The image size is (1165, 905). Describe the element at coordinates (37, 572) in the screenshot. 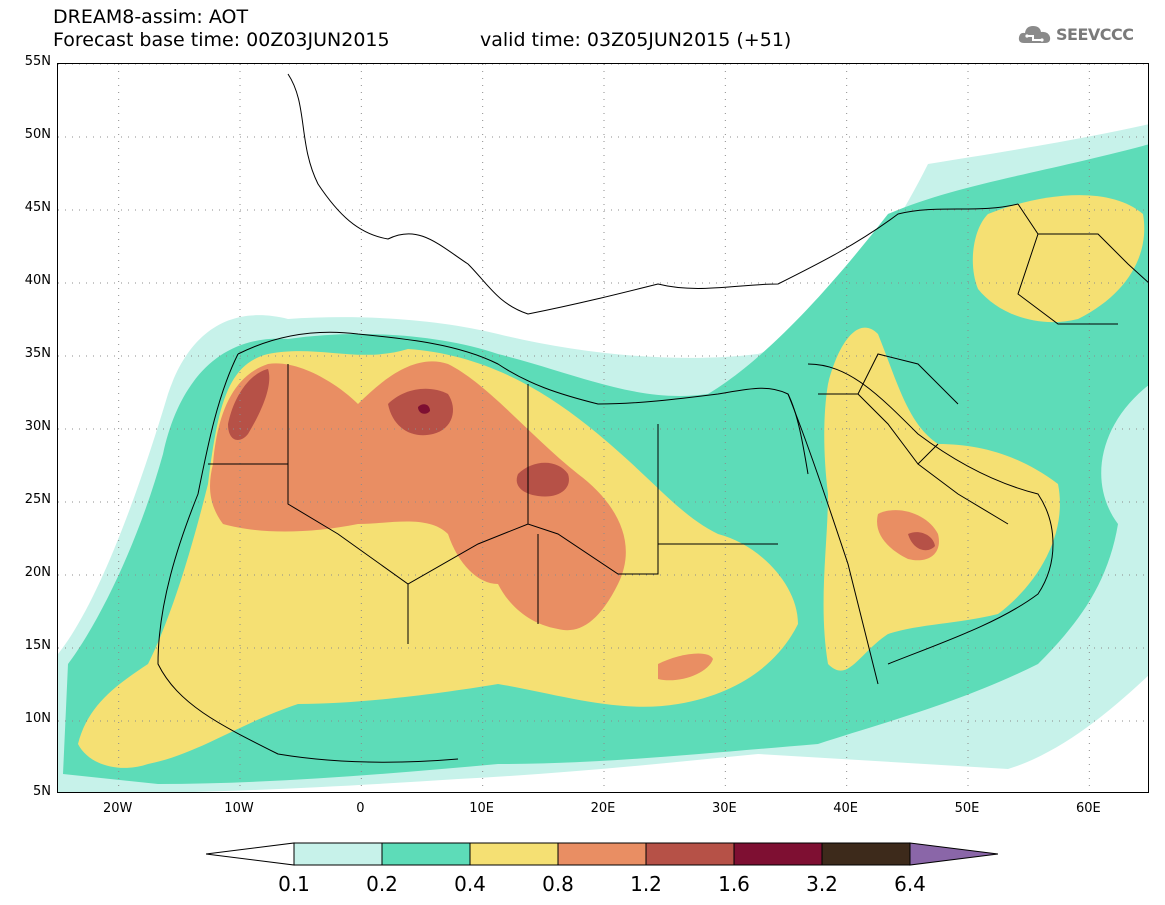

I see `latitude-label: 20N` at that location.